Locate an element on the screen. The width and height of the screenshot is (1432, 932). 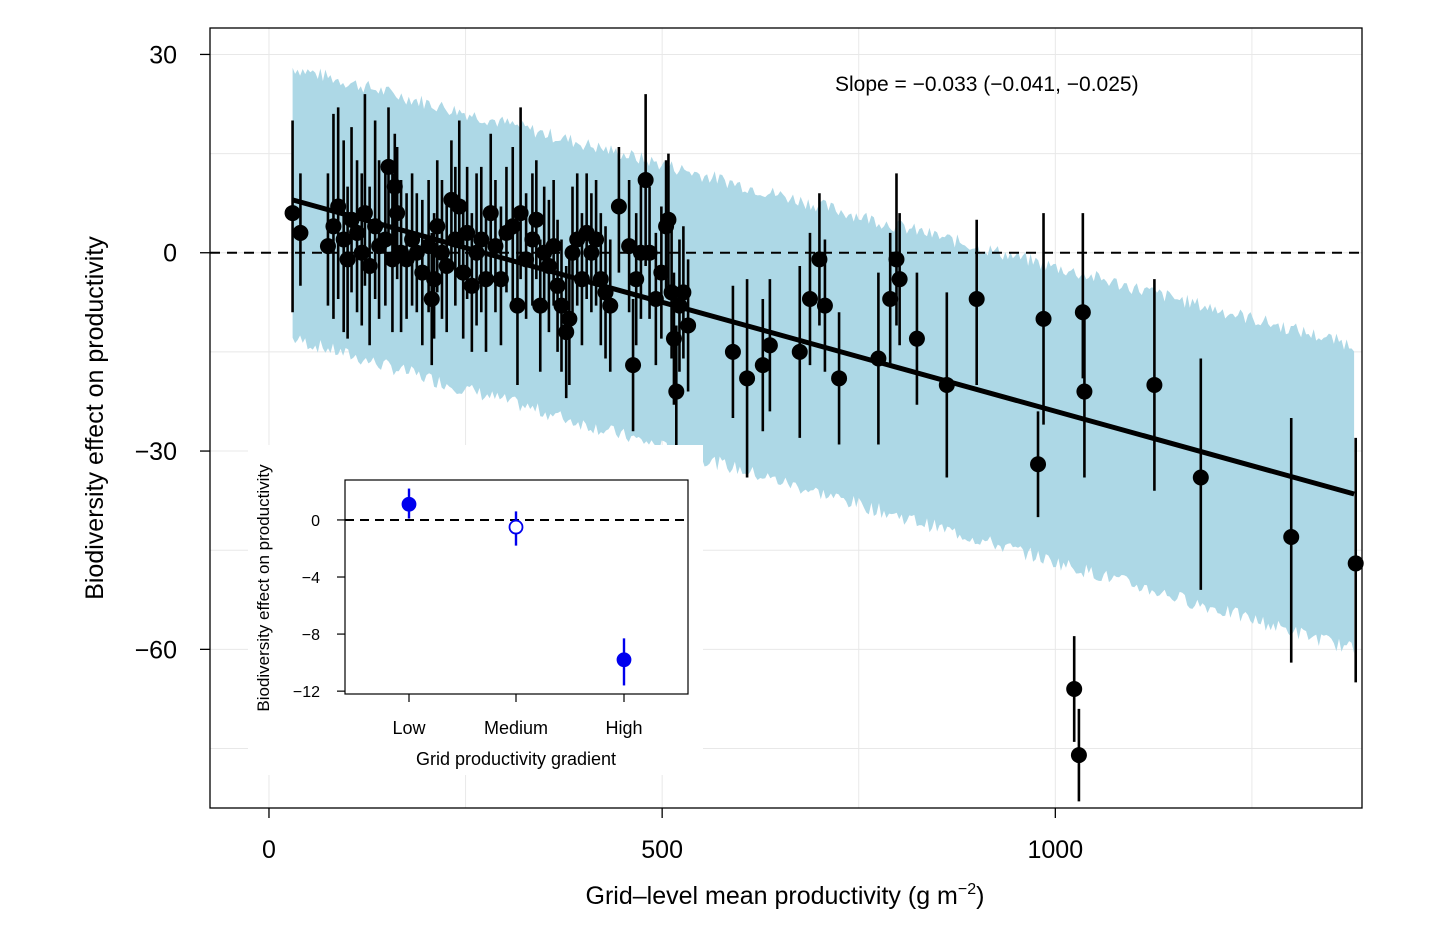
y-tick-label: 0 is located at coordinates (170, 254).